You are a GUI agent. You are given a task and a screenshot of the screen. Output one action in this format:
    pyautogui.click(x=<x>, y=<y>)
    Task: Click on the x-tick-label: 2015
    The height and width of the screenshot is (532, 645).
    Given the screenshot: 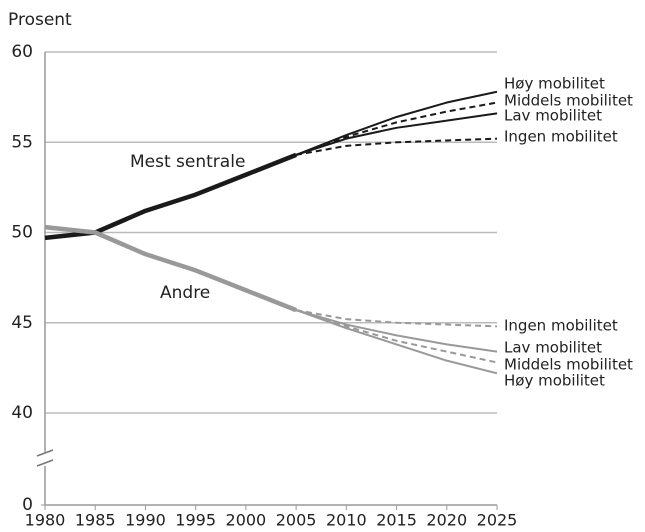 What is the action you would take?
    pyautogui.click(x=396, y=520)
    